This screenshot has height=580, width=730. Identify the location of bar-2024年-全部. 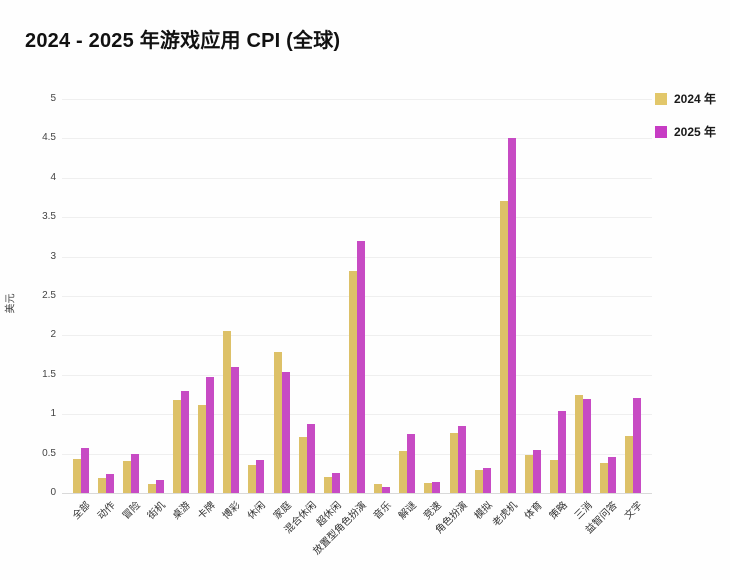
(76, 476).